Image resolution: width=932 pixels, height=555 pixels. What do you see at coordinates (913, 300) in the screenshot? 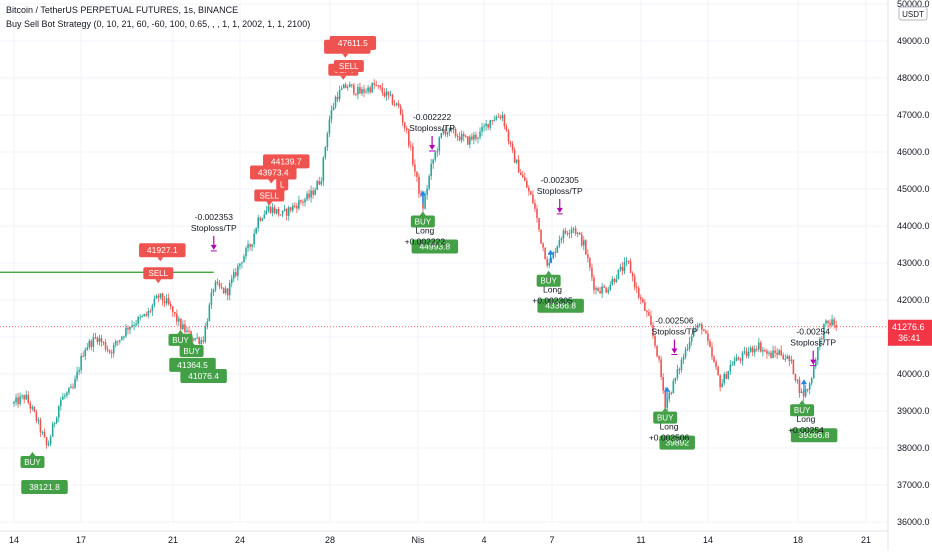
I see `y-tick-label: 42000.0` at bounding box center [913, 300].